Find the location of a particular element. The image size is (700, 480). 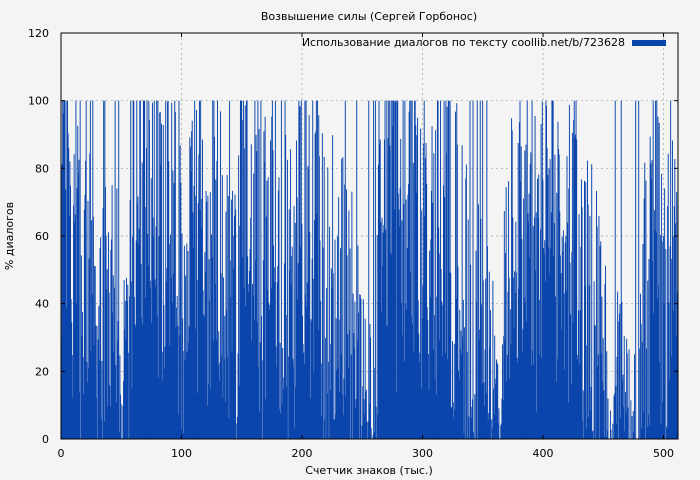

y-tick-label: 20 is located at coordinates (42, 371).